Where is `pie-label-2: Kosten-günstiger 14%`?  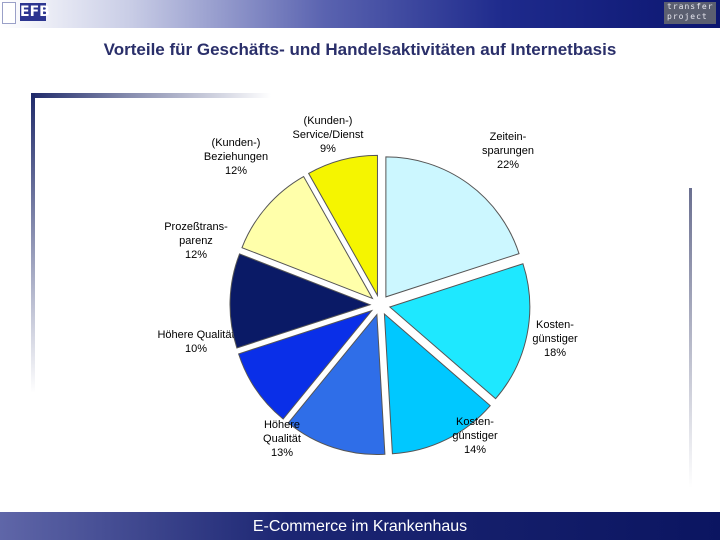
pie-label-2: Kosten-günstiger 14% is located at coordinates (475, 436).